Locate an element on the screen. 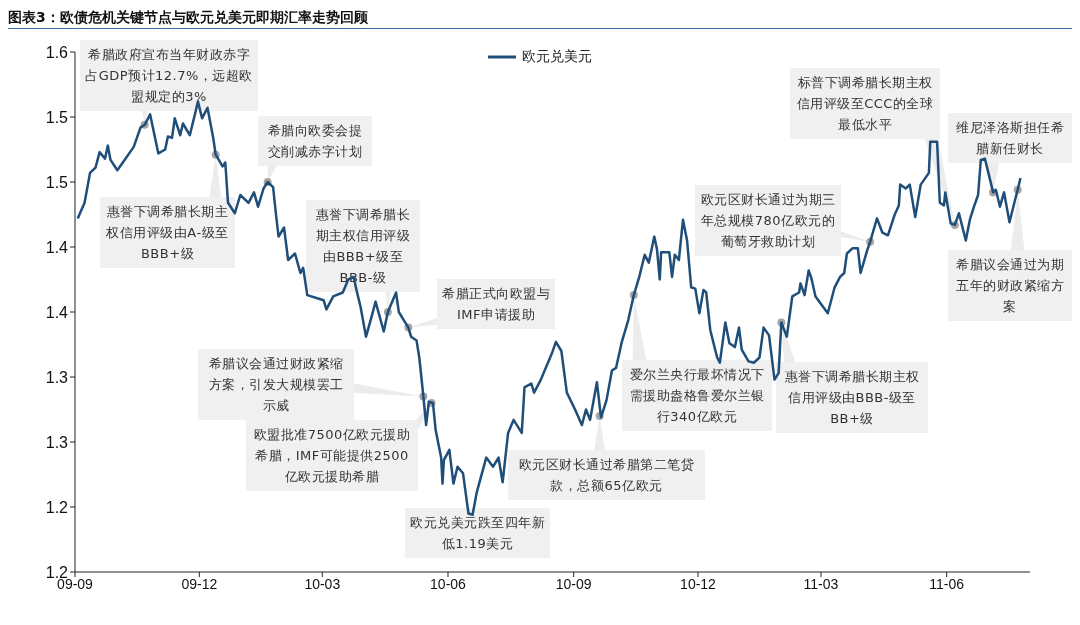 The width and height of the screenshot is (1080, 625). annotation: 爱尔兰央行最坏情况下需援助盎格鲁爱尔兰银行340亿欧元 is located at coordinates (697, 395).